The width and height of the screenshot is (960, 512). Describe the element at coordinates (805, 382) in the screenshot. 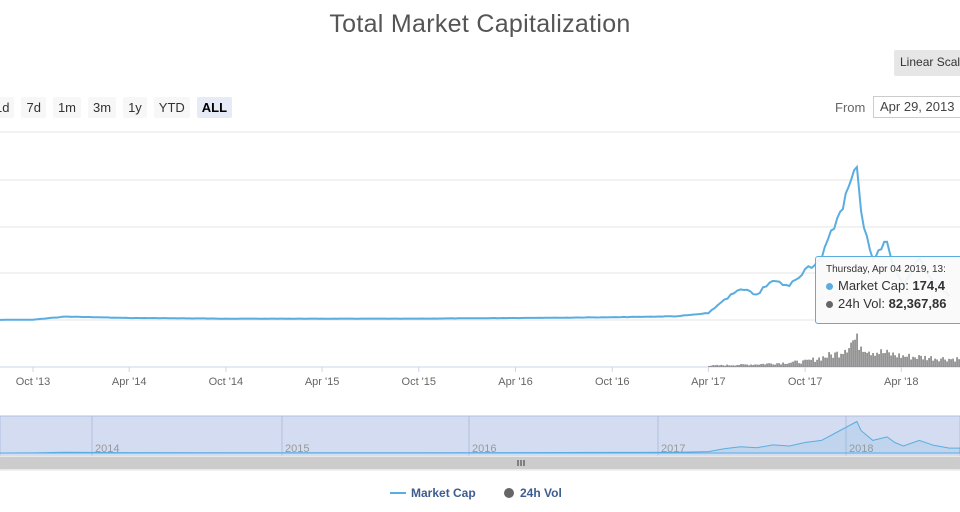

I see `x-tick-label: Oct '17` at that location.